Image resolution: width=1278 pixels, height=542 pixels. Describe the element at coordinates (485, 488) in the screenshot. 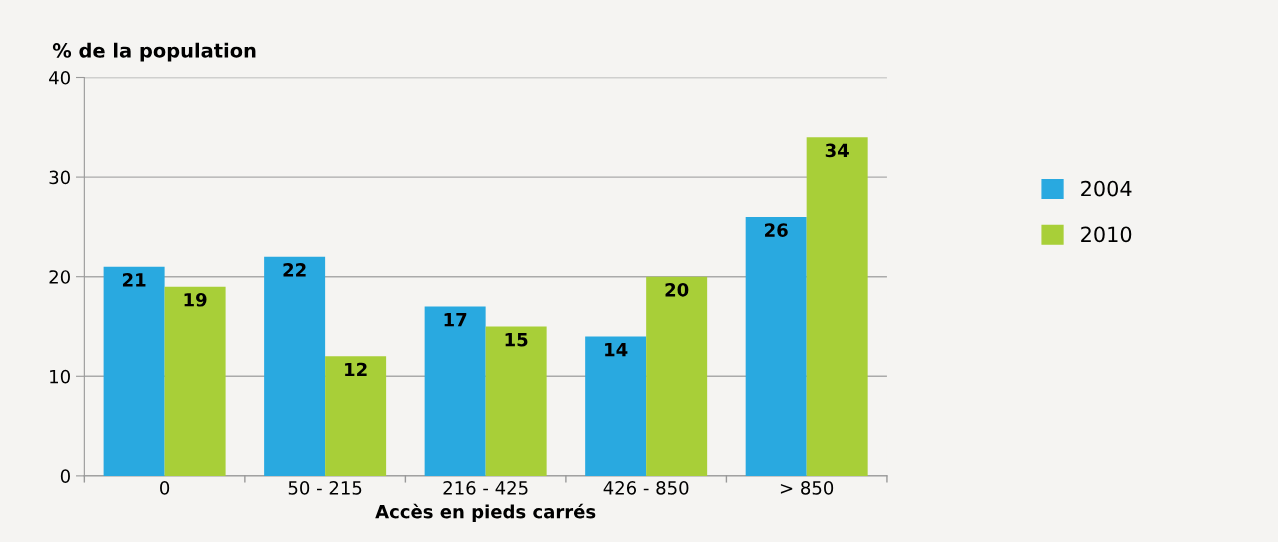

I see `x-tick-label: 216 - 425` at that location.